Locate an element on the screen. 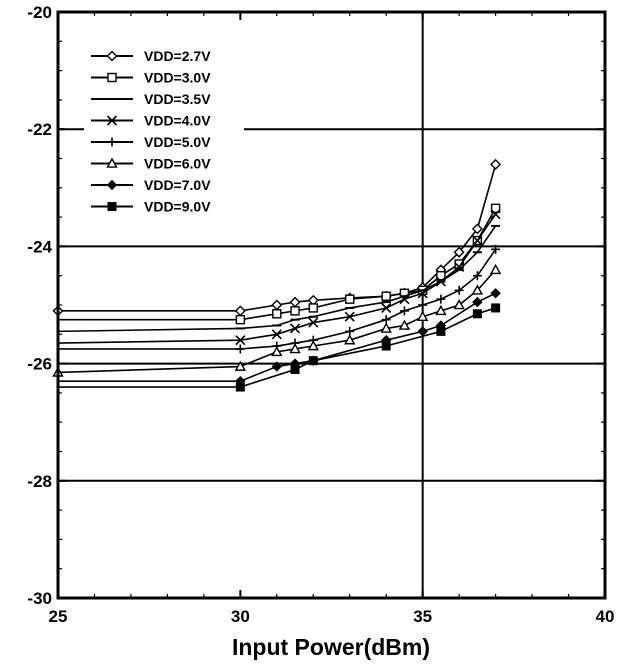 The height and width of the screenshot is (665, 634). series-vdd-3-0v is located at coordinates (279, 264).